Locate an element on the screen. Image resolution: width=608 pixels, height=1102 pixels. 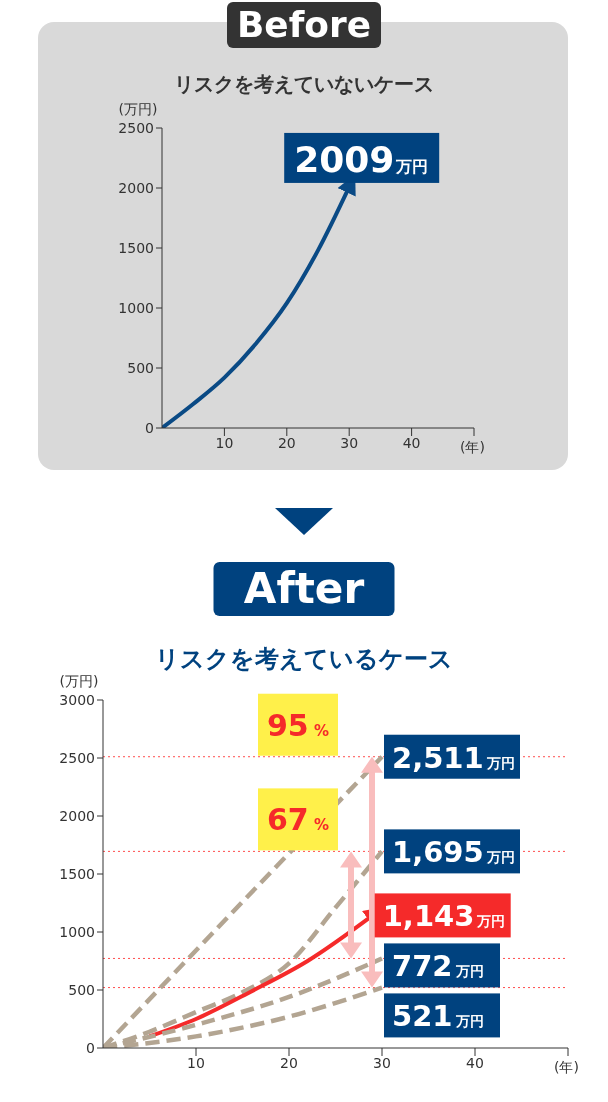
annotation: 95 % is located at coordinates (298, 725).